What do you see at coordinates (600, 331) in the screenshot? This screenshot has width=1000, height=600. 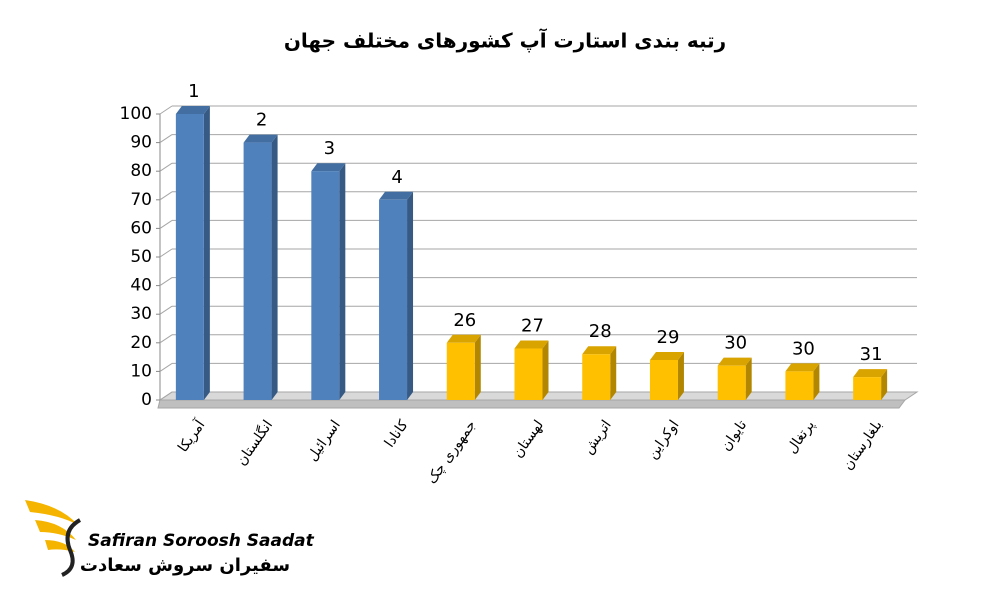 I see `rank-label: 28` at bounding box center [600, 331].